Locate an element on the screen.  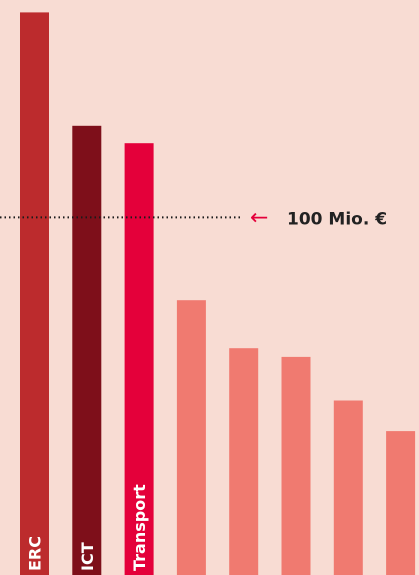
reference-label: 100 Mio. € is located at coordinates (337, 219).